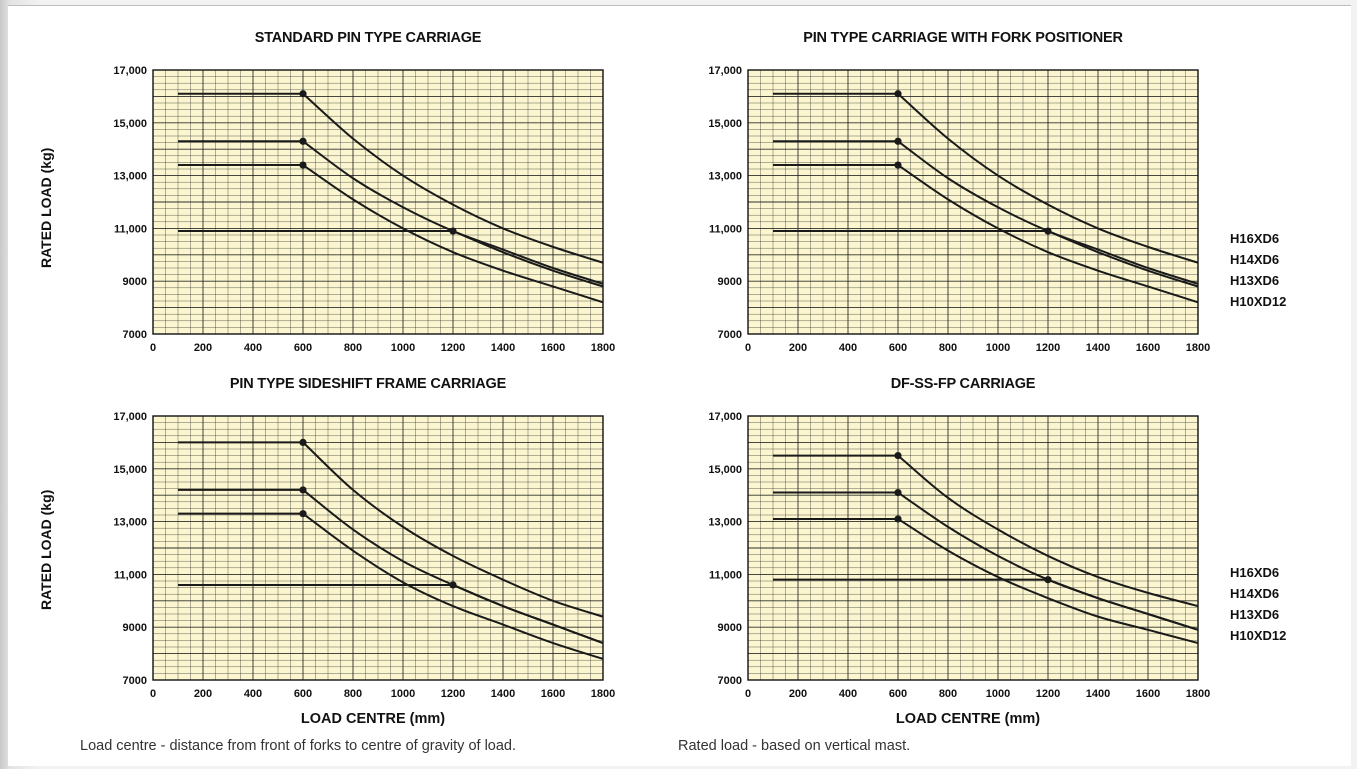 The width and height of the screenshot is (1357, 769). Describe the element at coordinates (1255, 259) in the screenshot. I see `legend-item: H14XD6` at that location.